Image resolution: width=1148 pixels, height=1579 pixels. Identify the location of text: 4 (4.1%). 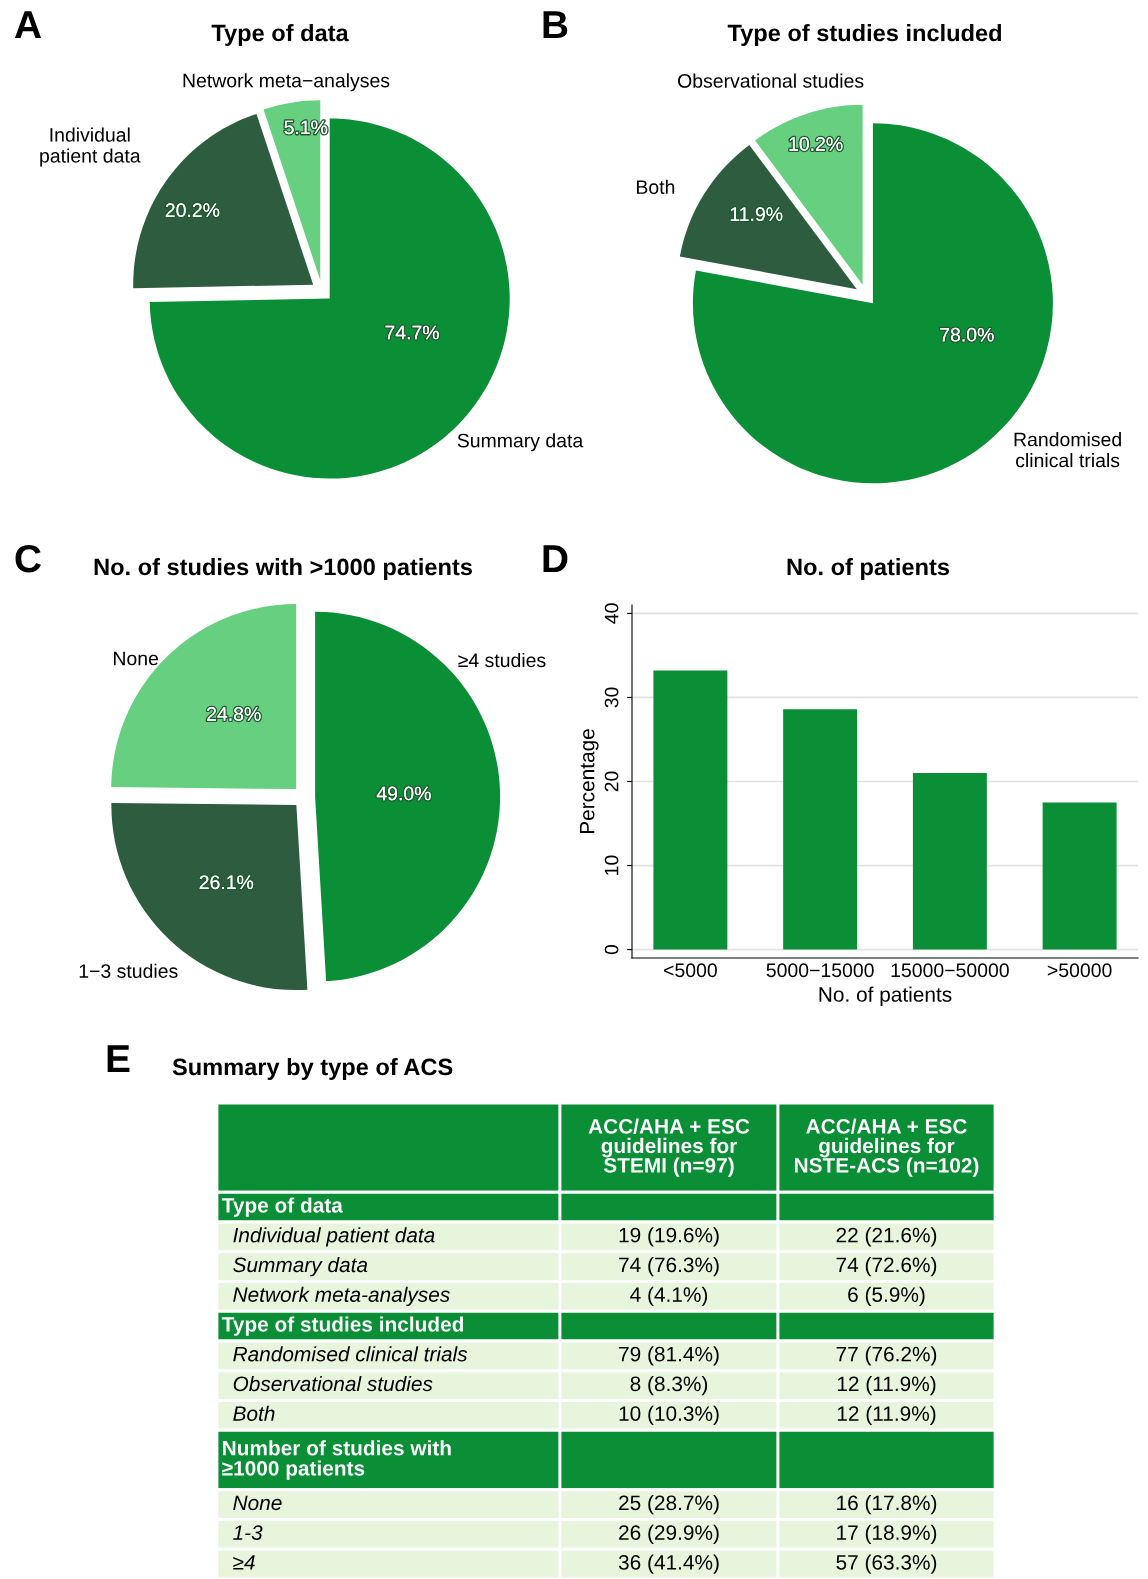
(669, 1296).